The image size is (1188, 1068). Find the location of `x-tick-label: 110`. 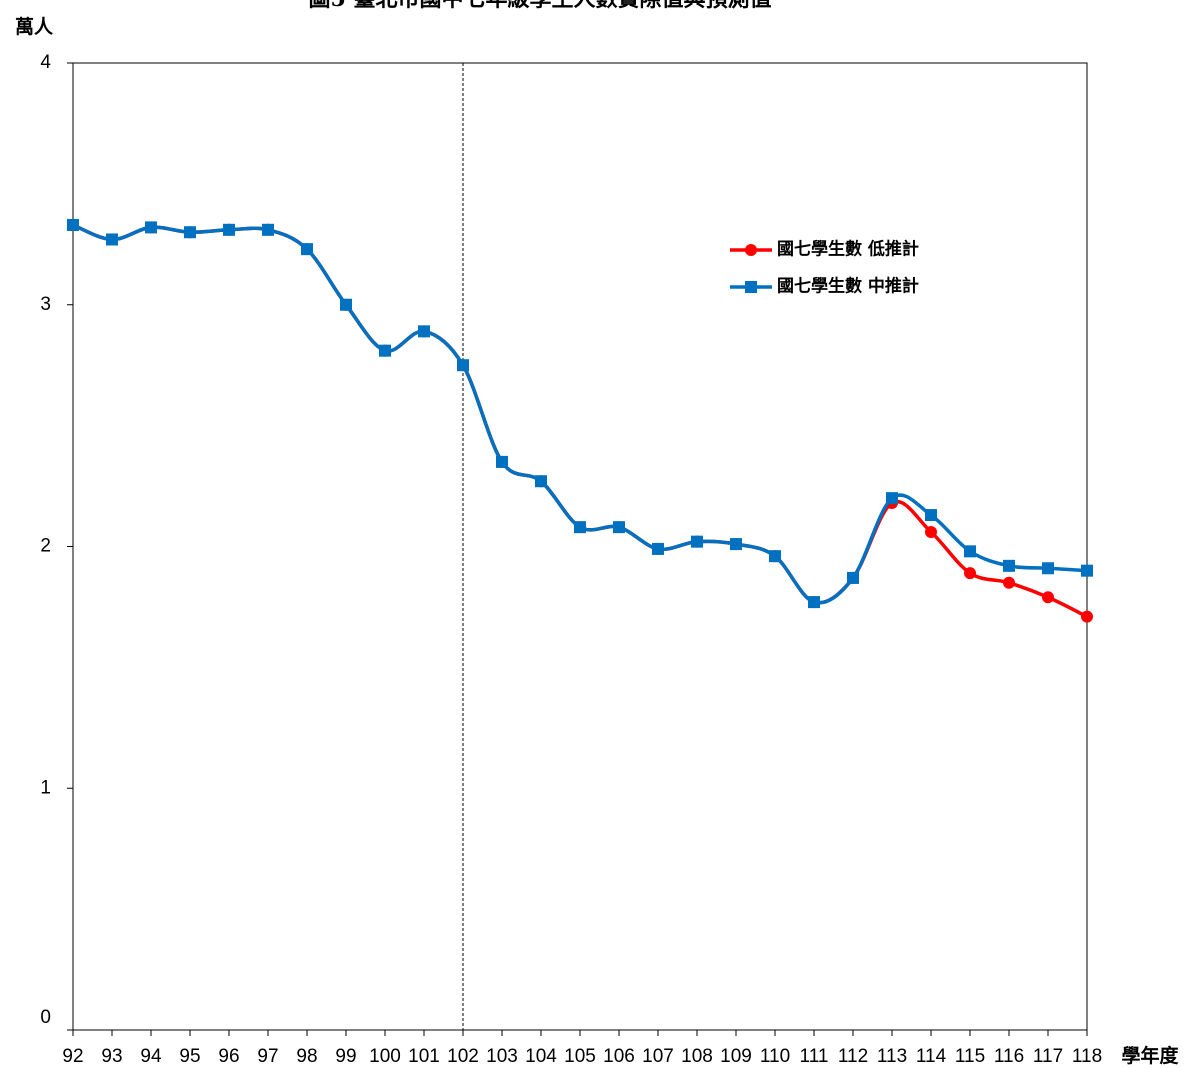

x-tick-label: 110 is located at coordinates (775, 1056).